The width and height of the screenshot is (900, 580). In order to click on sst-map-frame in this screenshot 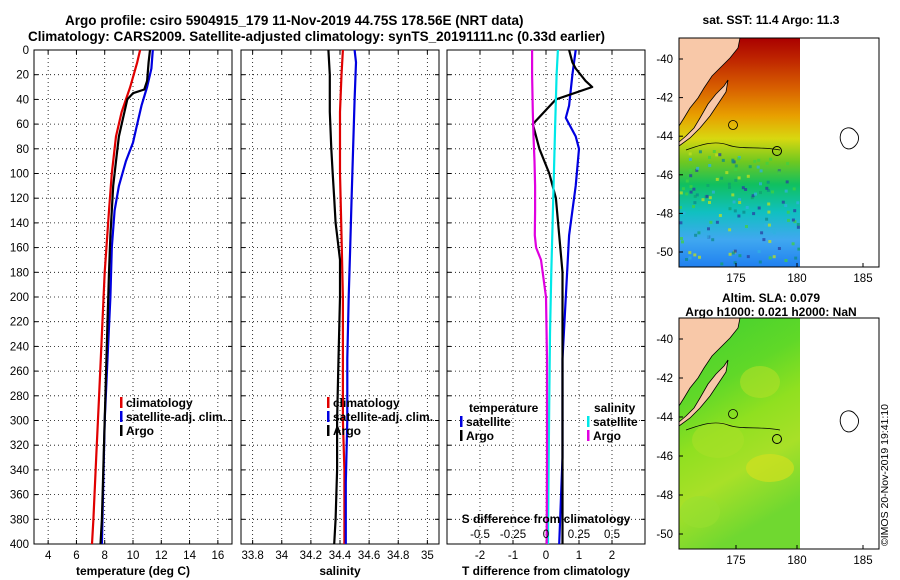, I will do `click(779, 152)`.